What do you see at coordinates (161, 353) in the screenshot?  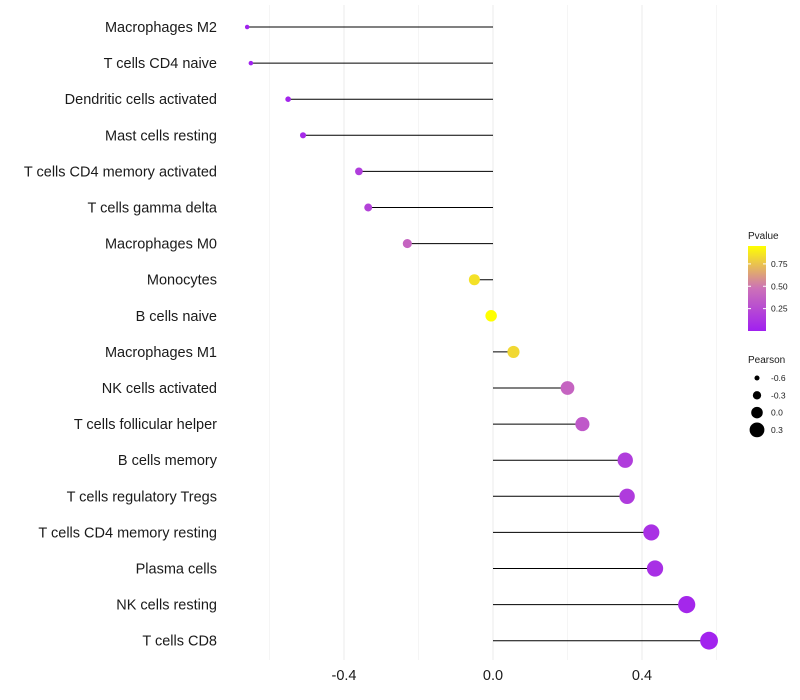 I see `y-axis-category-label: Macrophages M1` at bounding box center [161, 353].